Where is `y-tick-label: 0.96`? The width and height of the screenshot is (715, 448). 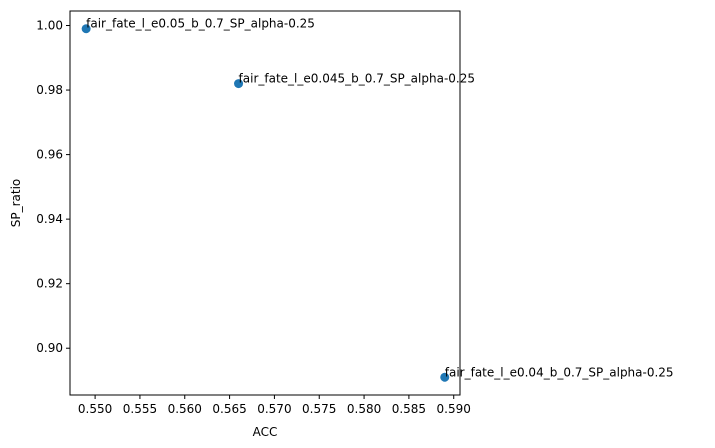 y-tick-label: 0.96 is located at coordinates (49, 155).